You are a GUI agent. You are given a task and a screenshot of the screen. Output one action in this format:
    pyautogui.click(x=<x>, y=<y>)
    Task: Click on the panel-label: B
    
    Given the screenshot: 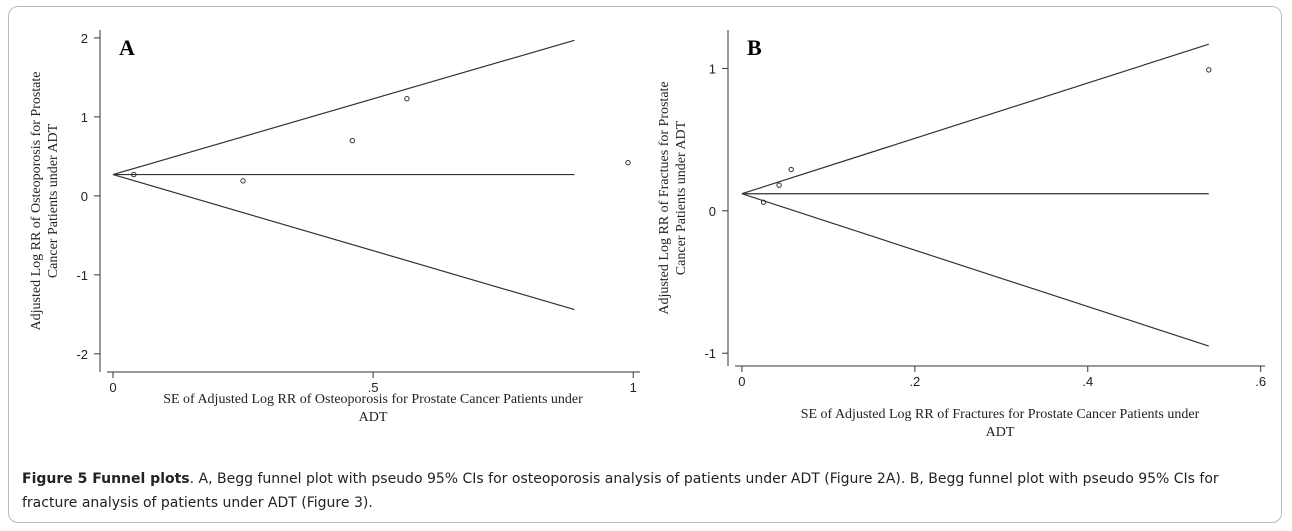 What is the action you would take?
    pyautogui.click(x=754, y=47)
    